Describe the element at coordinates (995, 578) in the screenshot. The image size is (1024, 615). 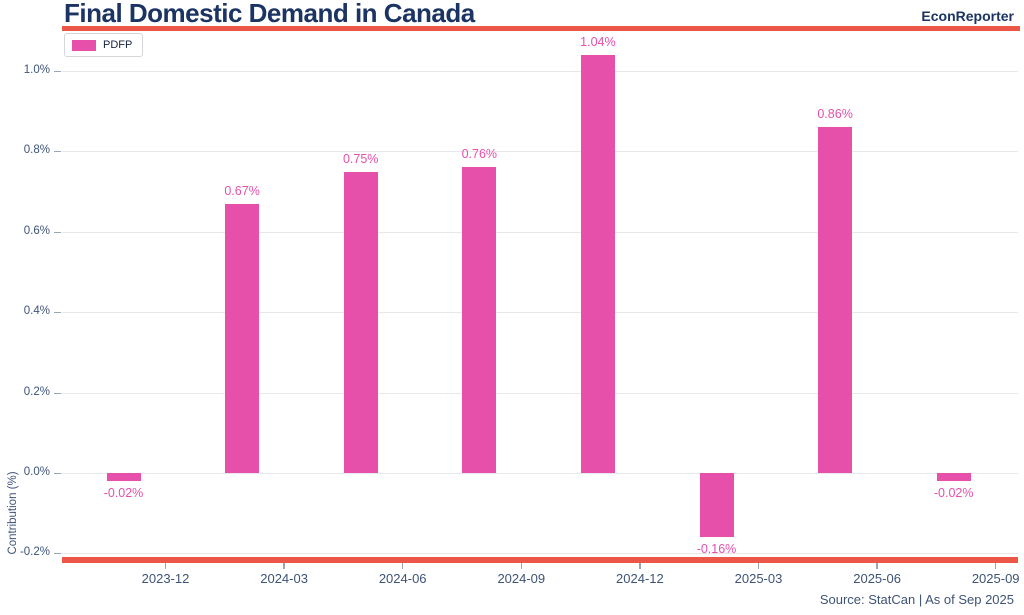
I see `x-tick-label: 2025-09` at that location.